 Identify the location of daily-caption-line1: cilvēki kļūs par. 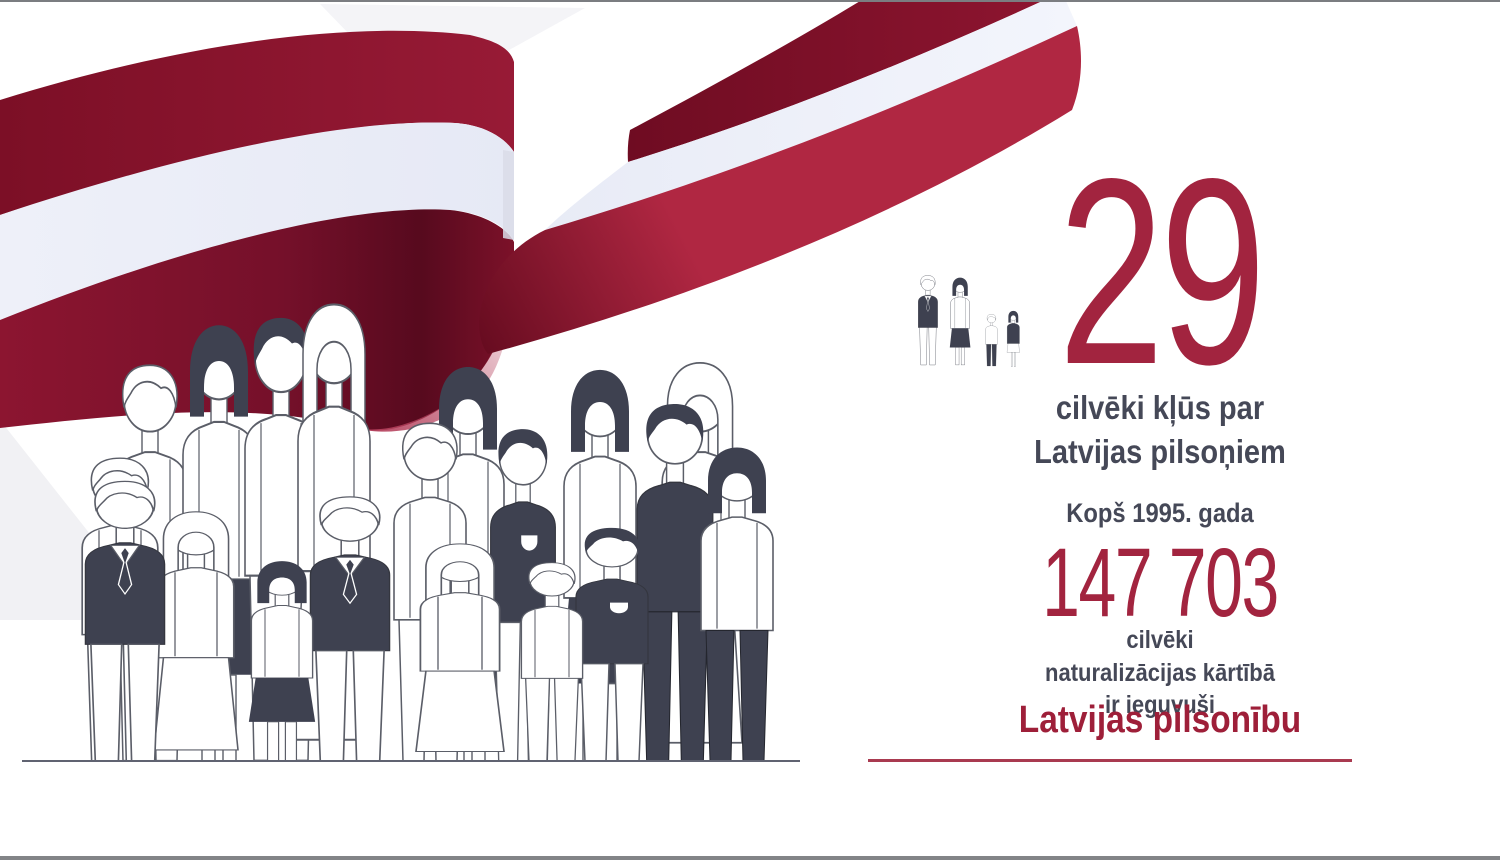
(1160, 407).